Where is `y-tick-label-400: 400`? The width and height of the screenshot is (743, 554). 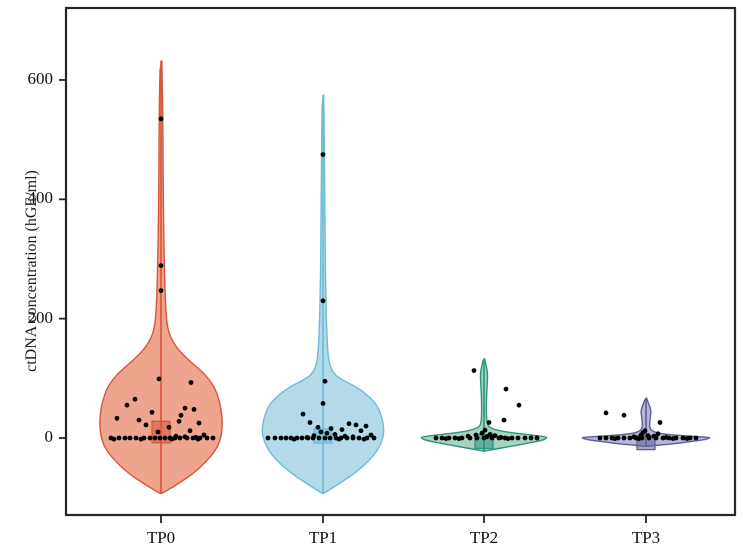
y-tick-label-400: 400 is located at coordinates (40, 198).